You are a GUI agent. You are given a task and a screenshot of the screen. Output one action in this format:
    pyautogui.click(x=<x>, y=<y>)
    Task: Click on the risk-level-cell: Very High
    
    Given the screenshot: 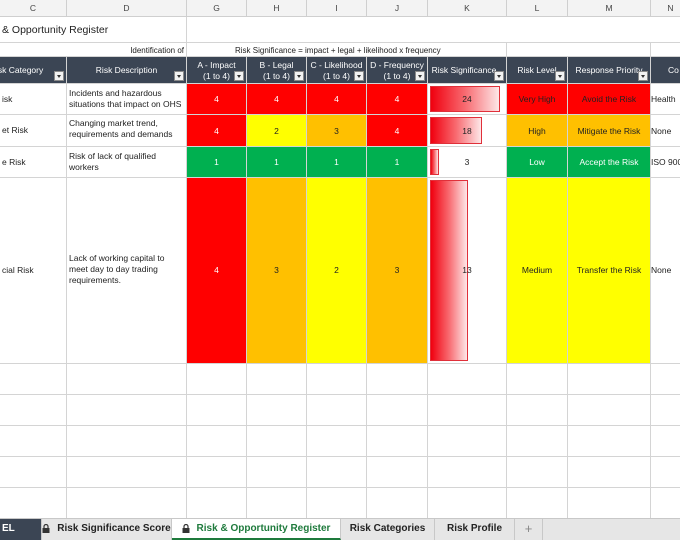 What is the action you would take?
    pyautogui.click(x=537, y=99)
    